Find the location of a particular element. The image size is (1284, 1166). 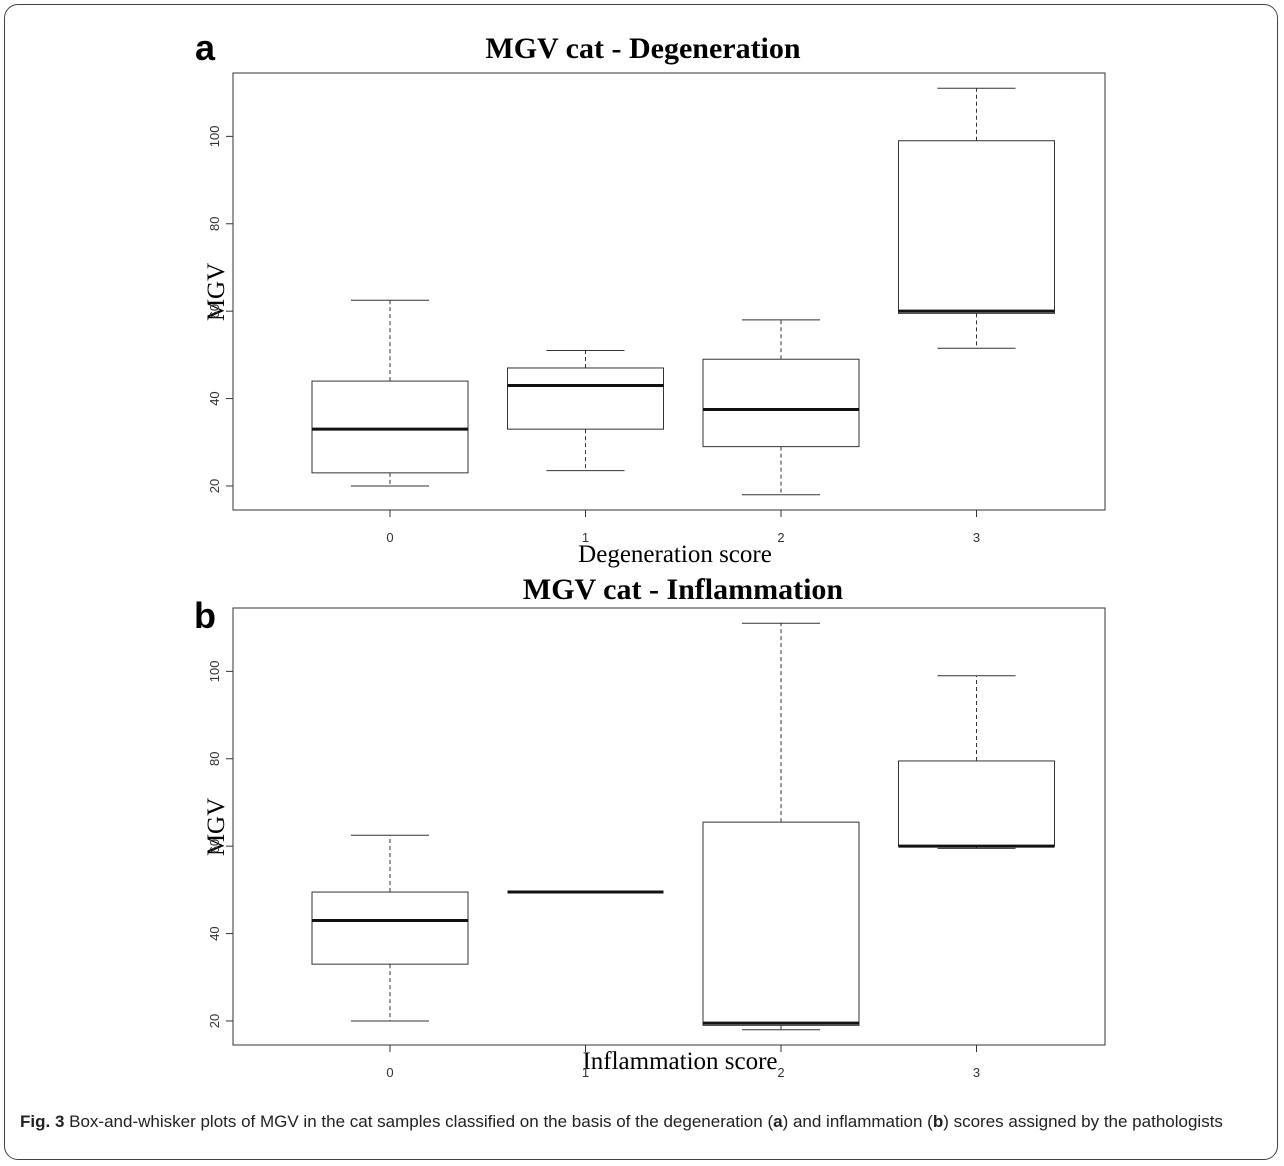

caption-ref-a: a is located at coordinates (778, 1121).